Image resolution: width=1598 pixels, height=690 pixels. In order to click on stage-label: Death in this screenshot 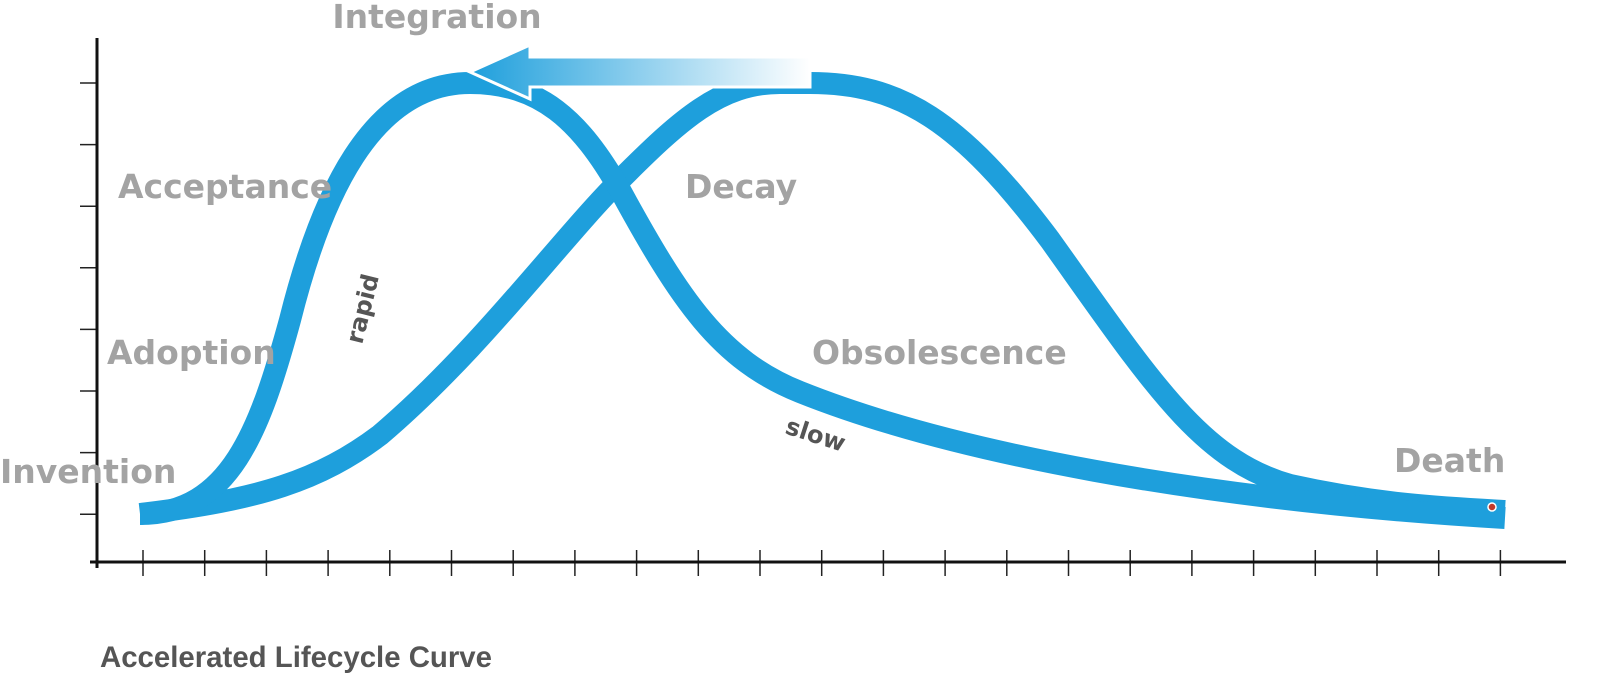, I will do `click(1449, 460)`.